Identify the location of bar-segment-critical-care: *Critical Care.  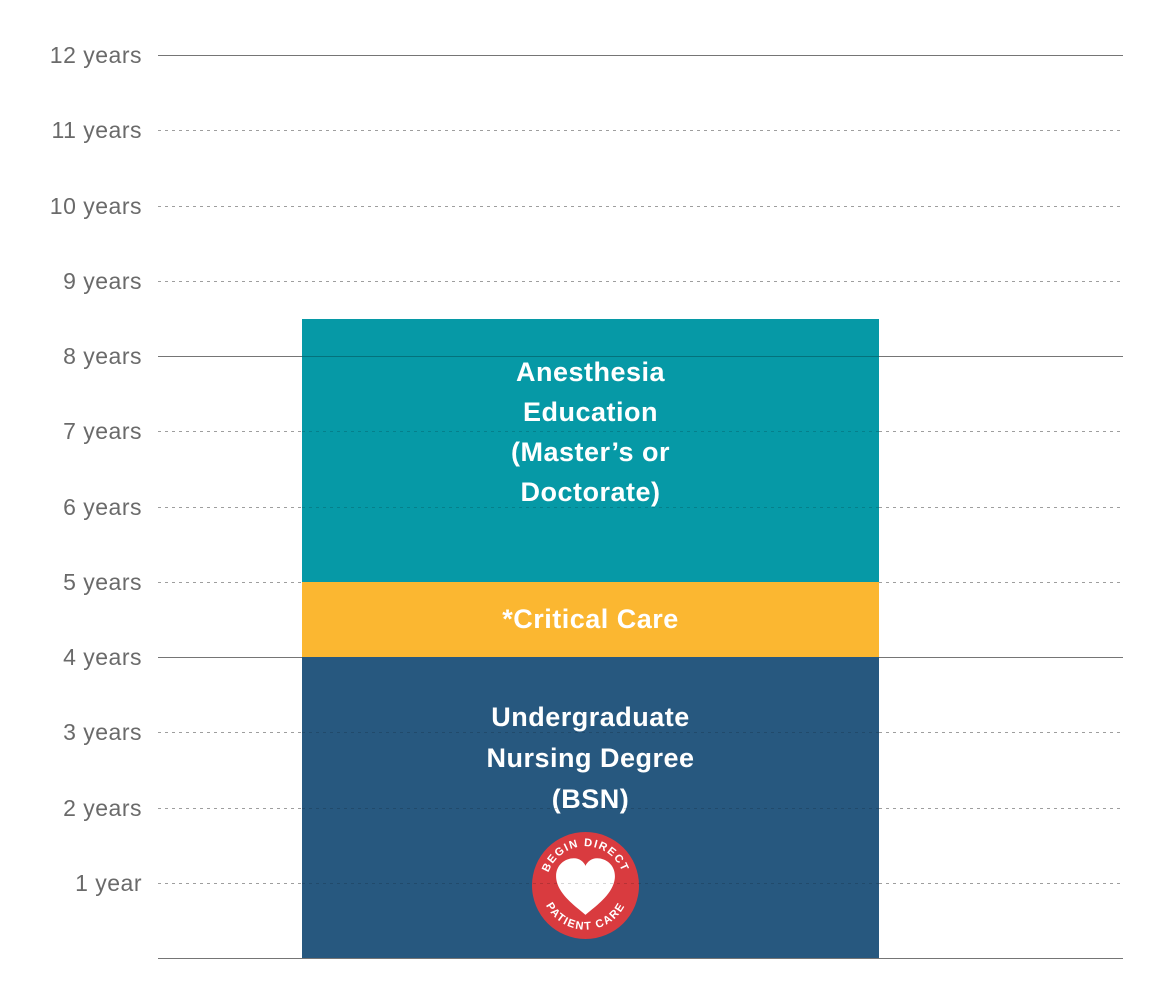
(590, 619).